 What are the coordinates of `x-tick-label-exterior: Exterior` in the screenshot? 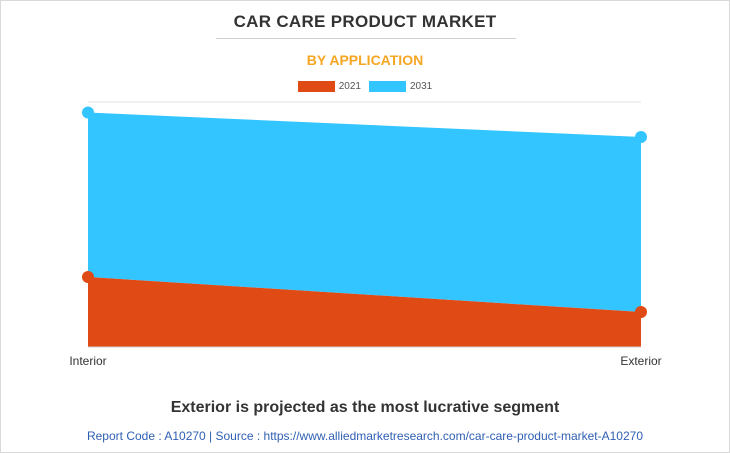 It's located at (640, 361).